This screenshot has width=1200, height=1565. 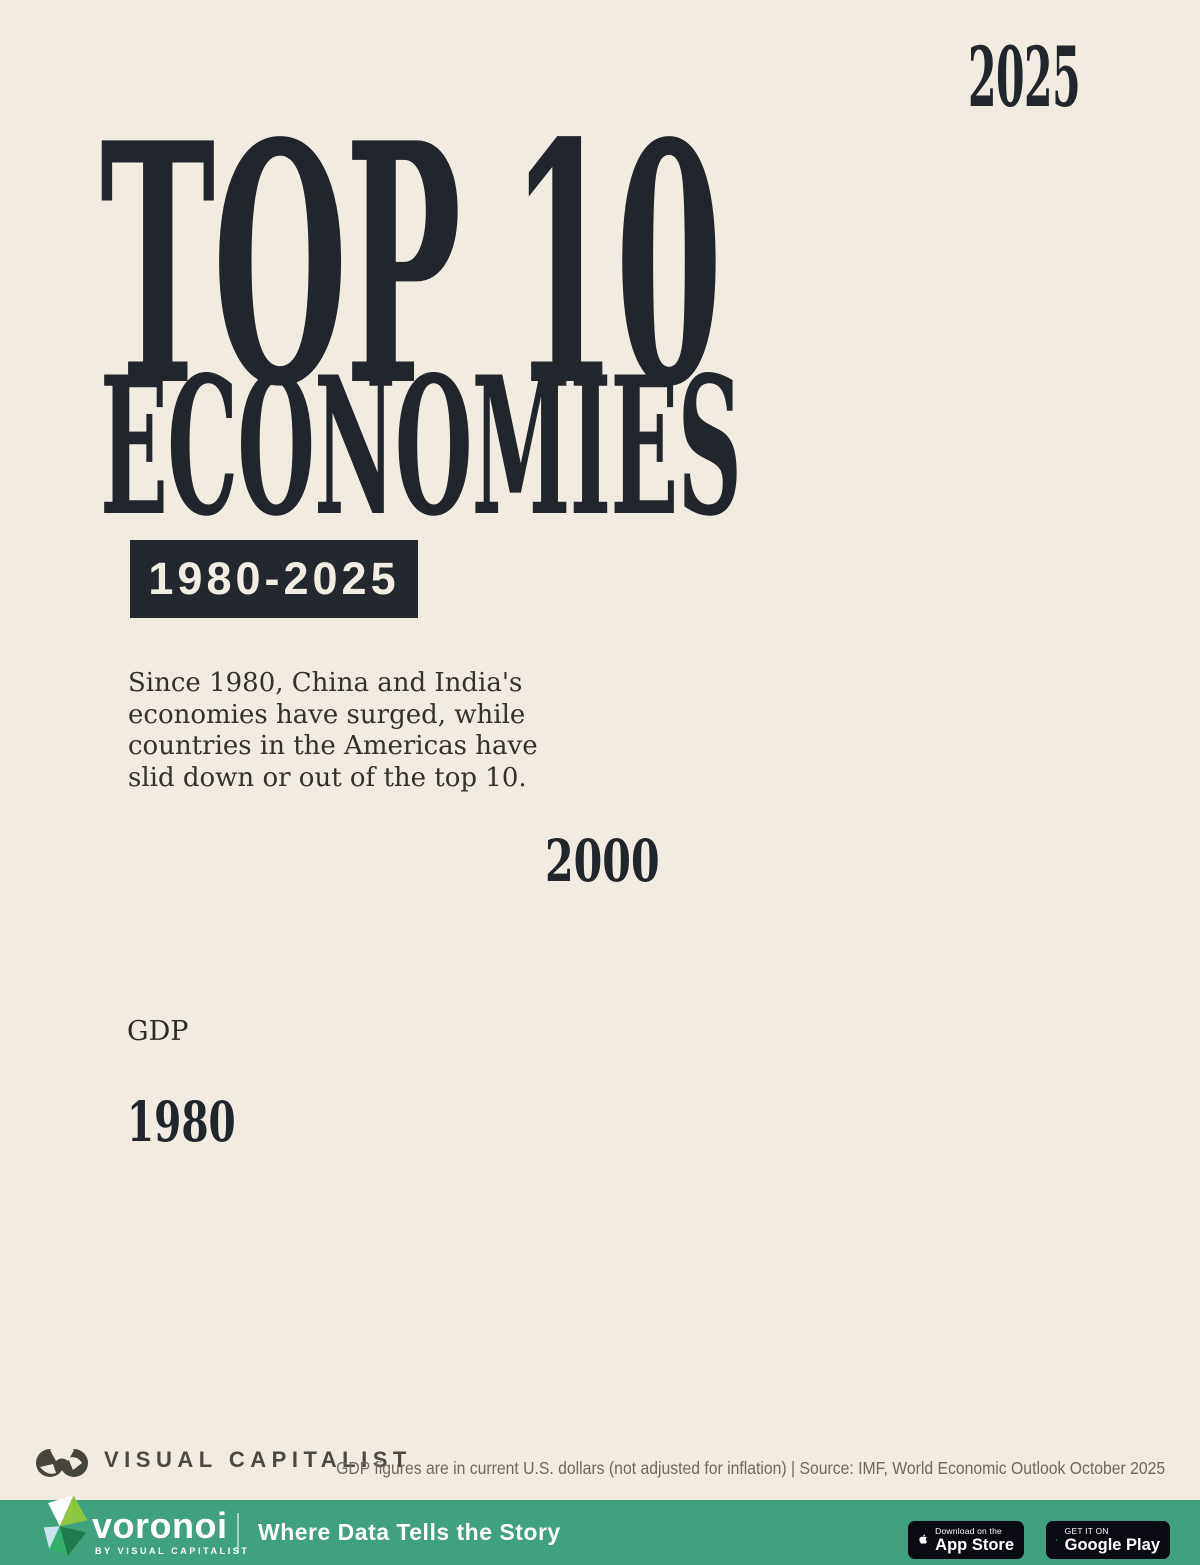 What do you see at coordinates (409, 1532) in the screenshot?
I see `tagline: Where Data Tells the Story` at bounding box center [409, 1532].